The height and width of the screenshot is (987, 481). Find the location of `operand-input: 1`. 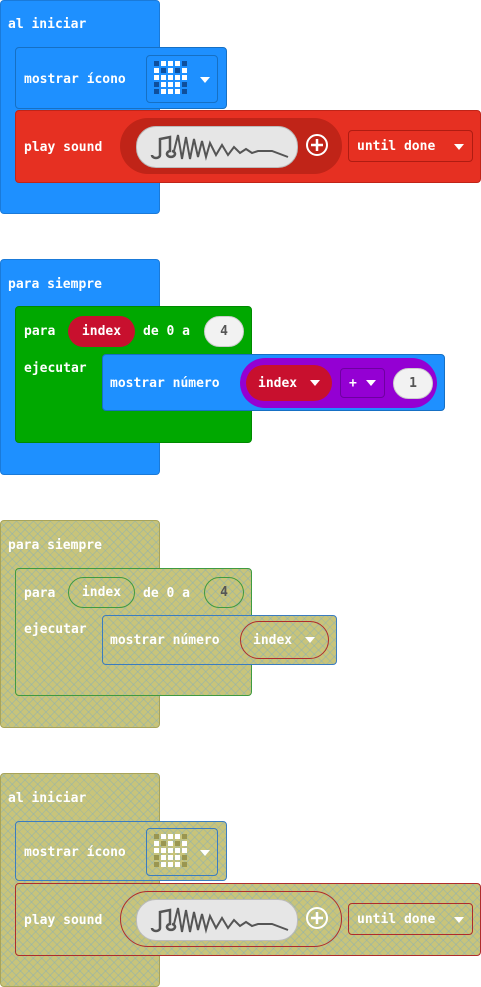

operand-input: 1 is located at coordinates (413, 383).